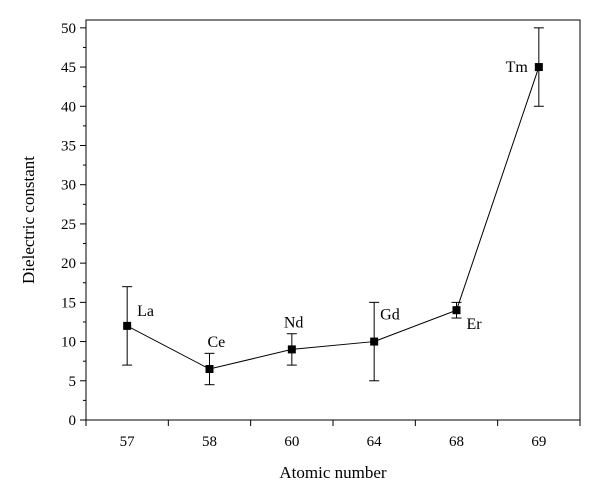 The image size is (600, 500). Describe the element at coordinates (68, 29) in the screenshot. I see `y-tick-label: 50` at that location.